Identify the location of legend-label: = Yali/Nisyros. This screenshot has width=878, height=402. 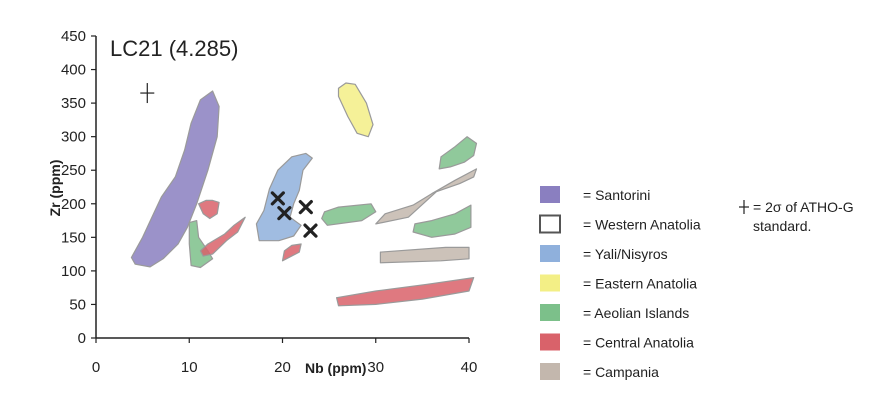
(625, 254).